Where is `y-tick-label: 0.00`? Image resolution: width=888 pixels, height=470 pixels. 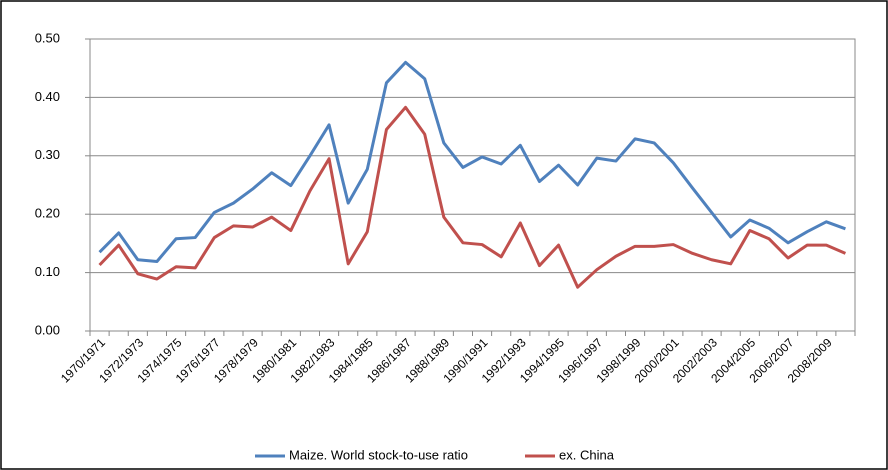
y-tick-label: 0.00 is located at coordinates (47, 329).